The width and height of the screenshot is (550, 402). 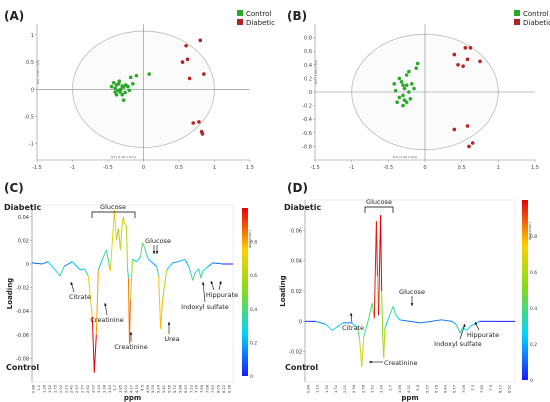 I want to click on annotation-glucose: Glucose, so click(x=158, y=241).